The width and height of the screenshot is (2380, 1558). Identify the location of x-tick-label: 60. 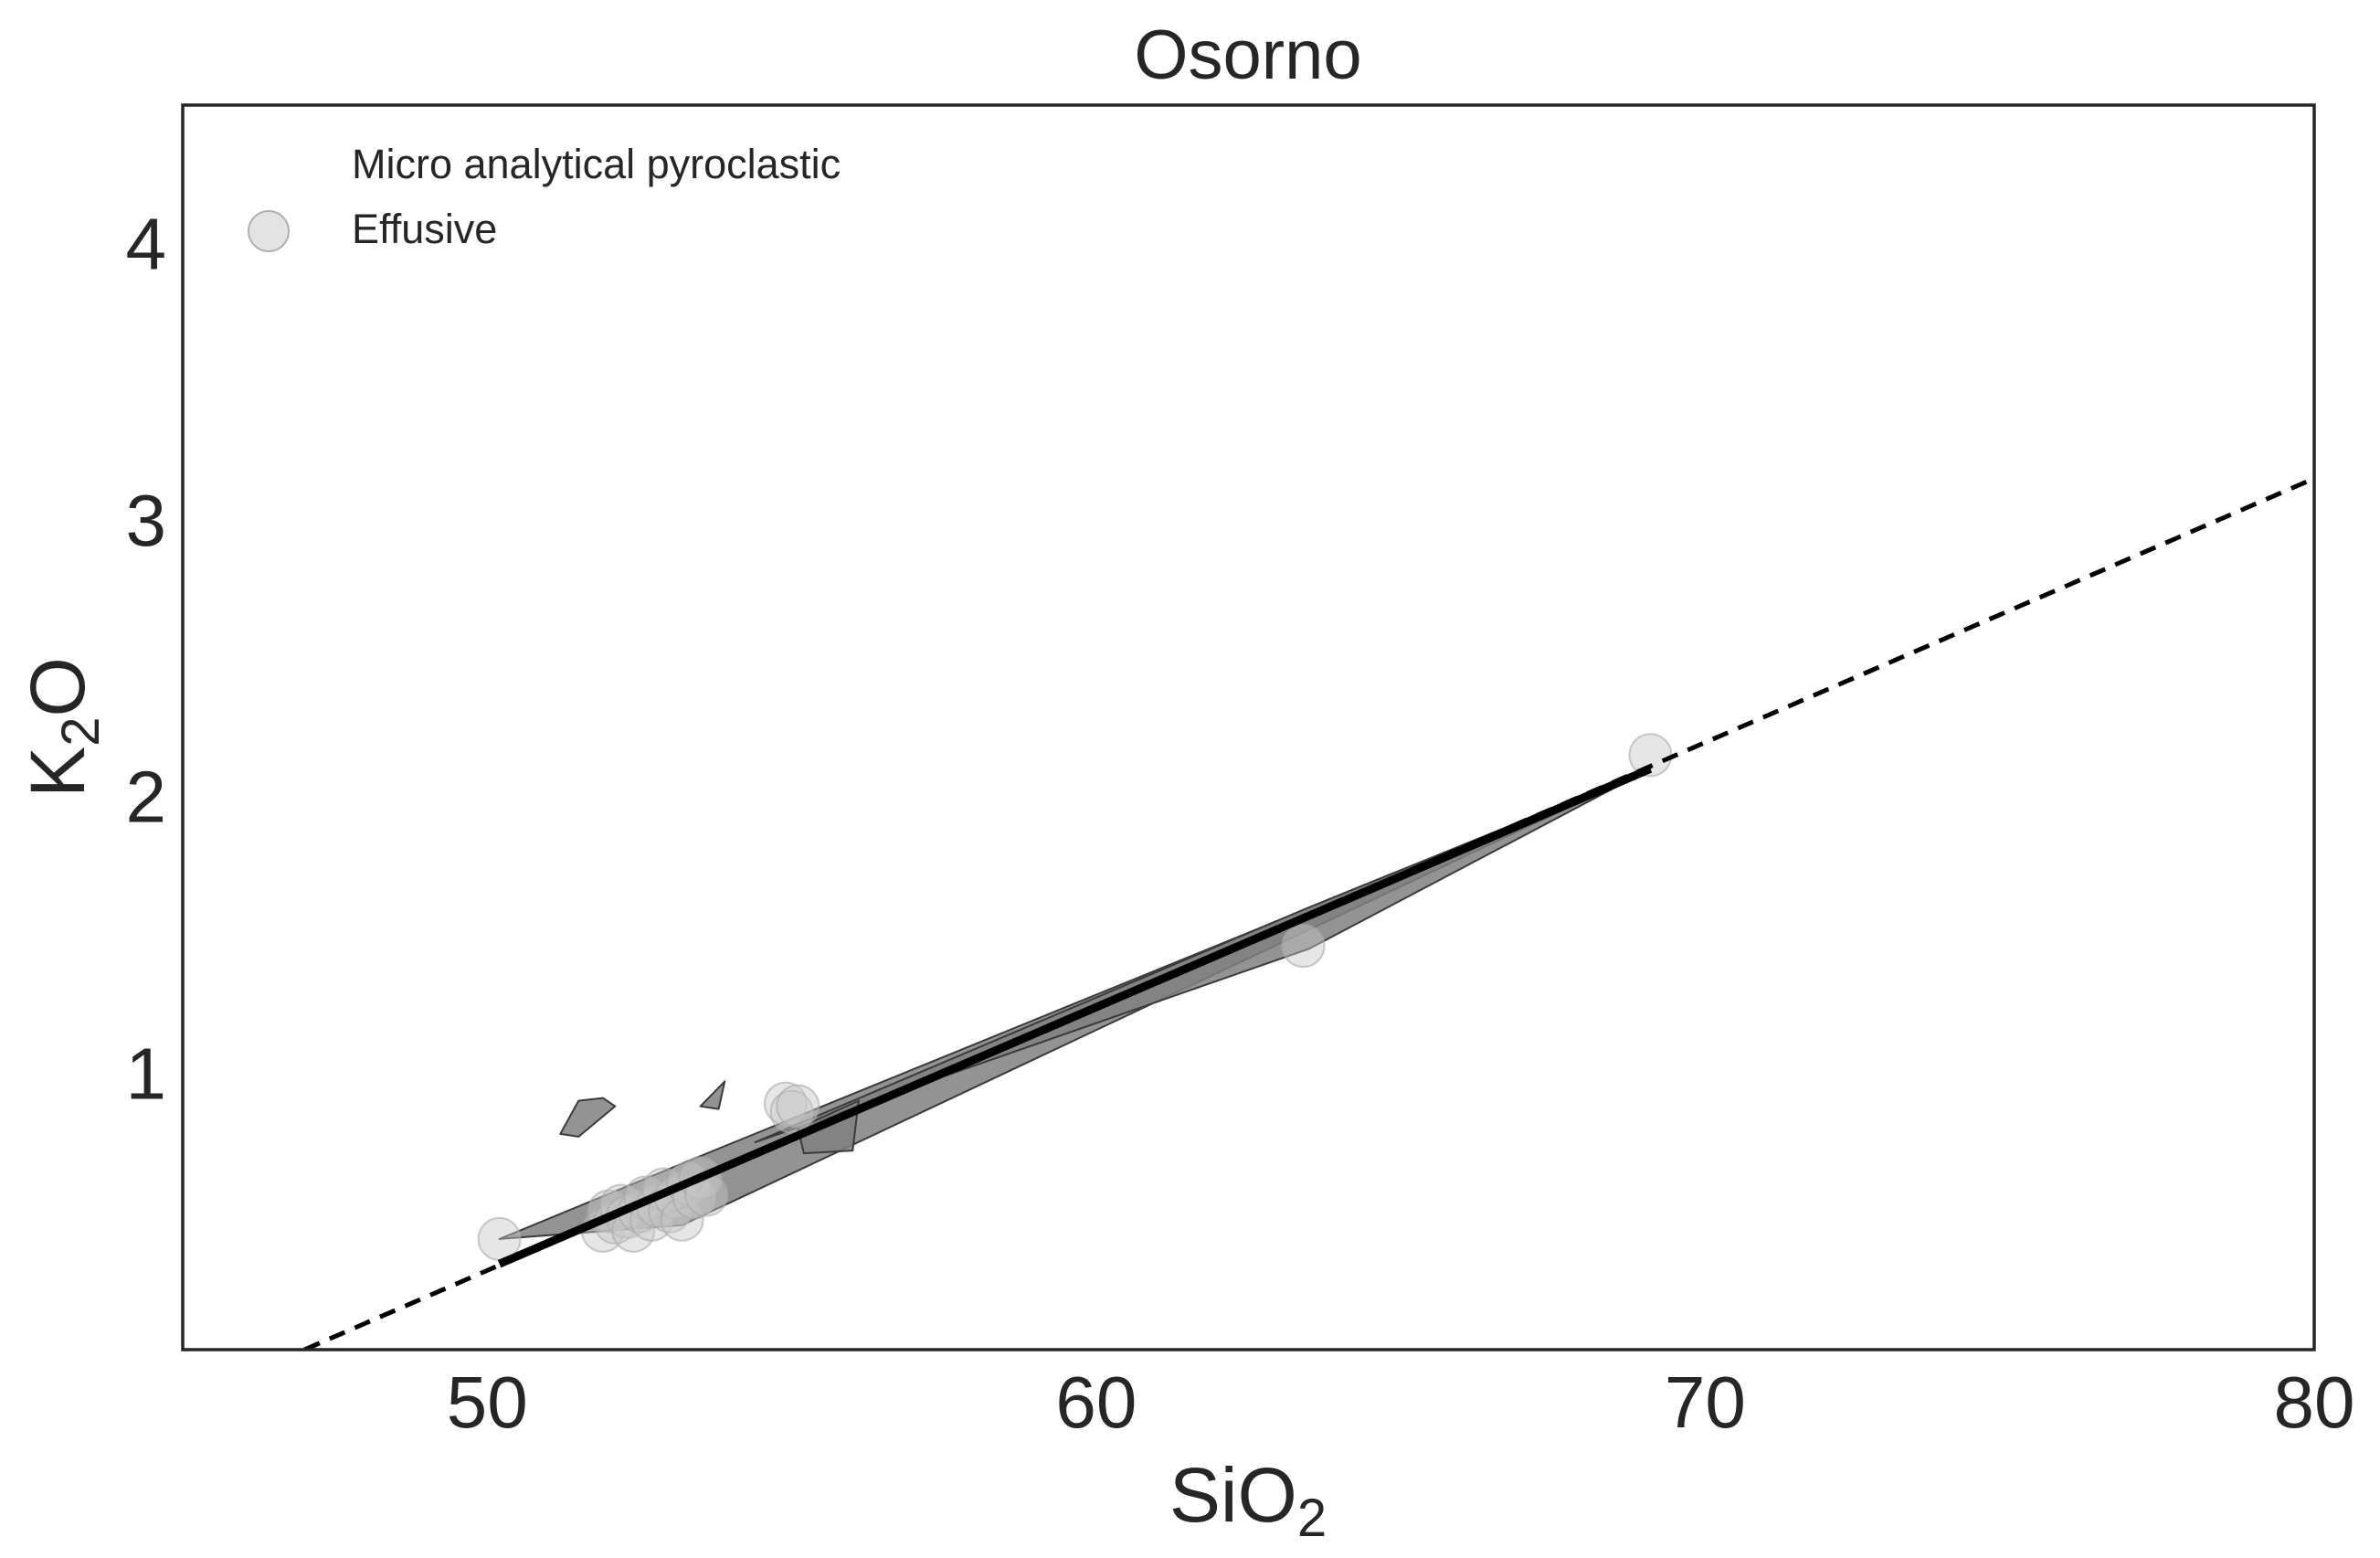
(1096, 1403).